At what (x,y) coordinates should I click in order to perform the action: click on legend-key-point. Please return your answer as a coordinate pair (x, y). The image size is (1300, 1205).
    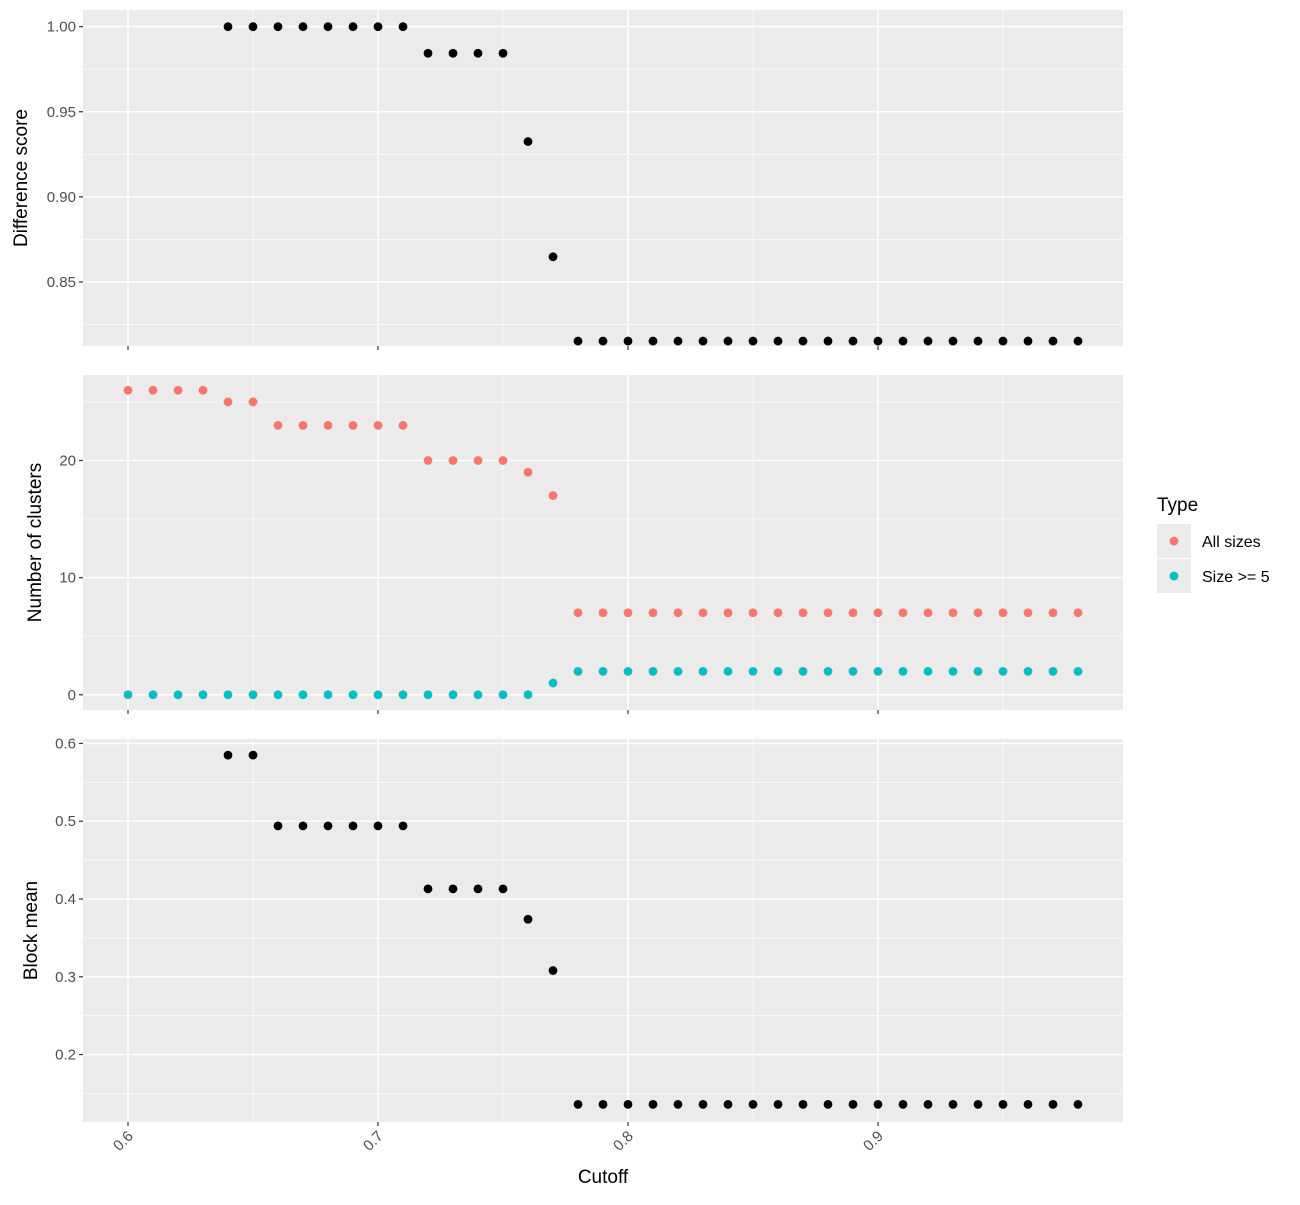
    Looking at the image, I should click on (1174, 576).